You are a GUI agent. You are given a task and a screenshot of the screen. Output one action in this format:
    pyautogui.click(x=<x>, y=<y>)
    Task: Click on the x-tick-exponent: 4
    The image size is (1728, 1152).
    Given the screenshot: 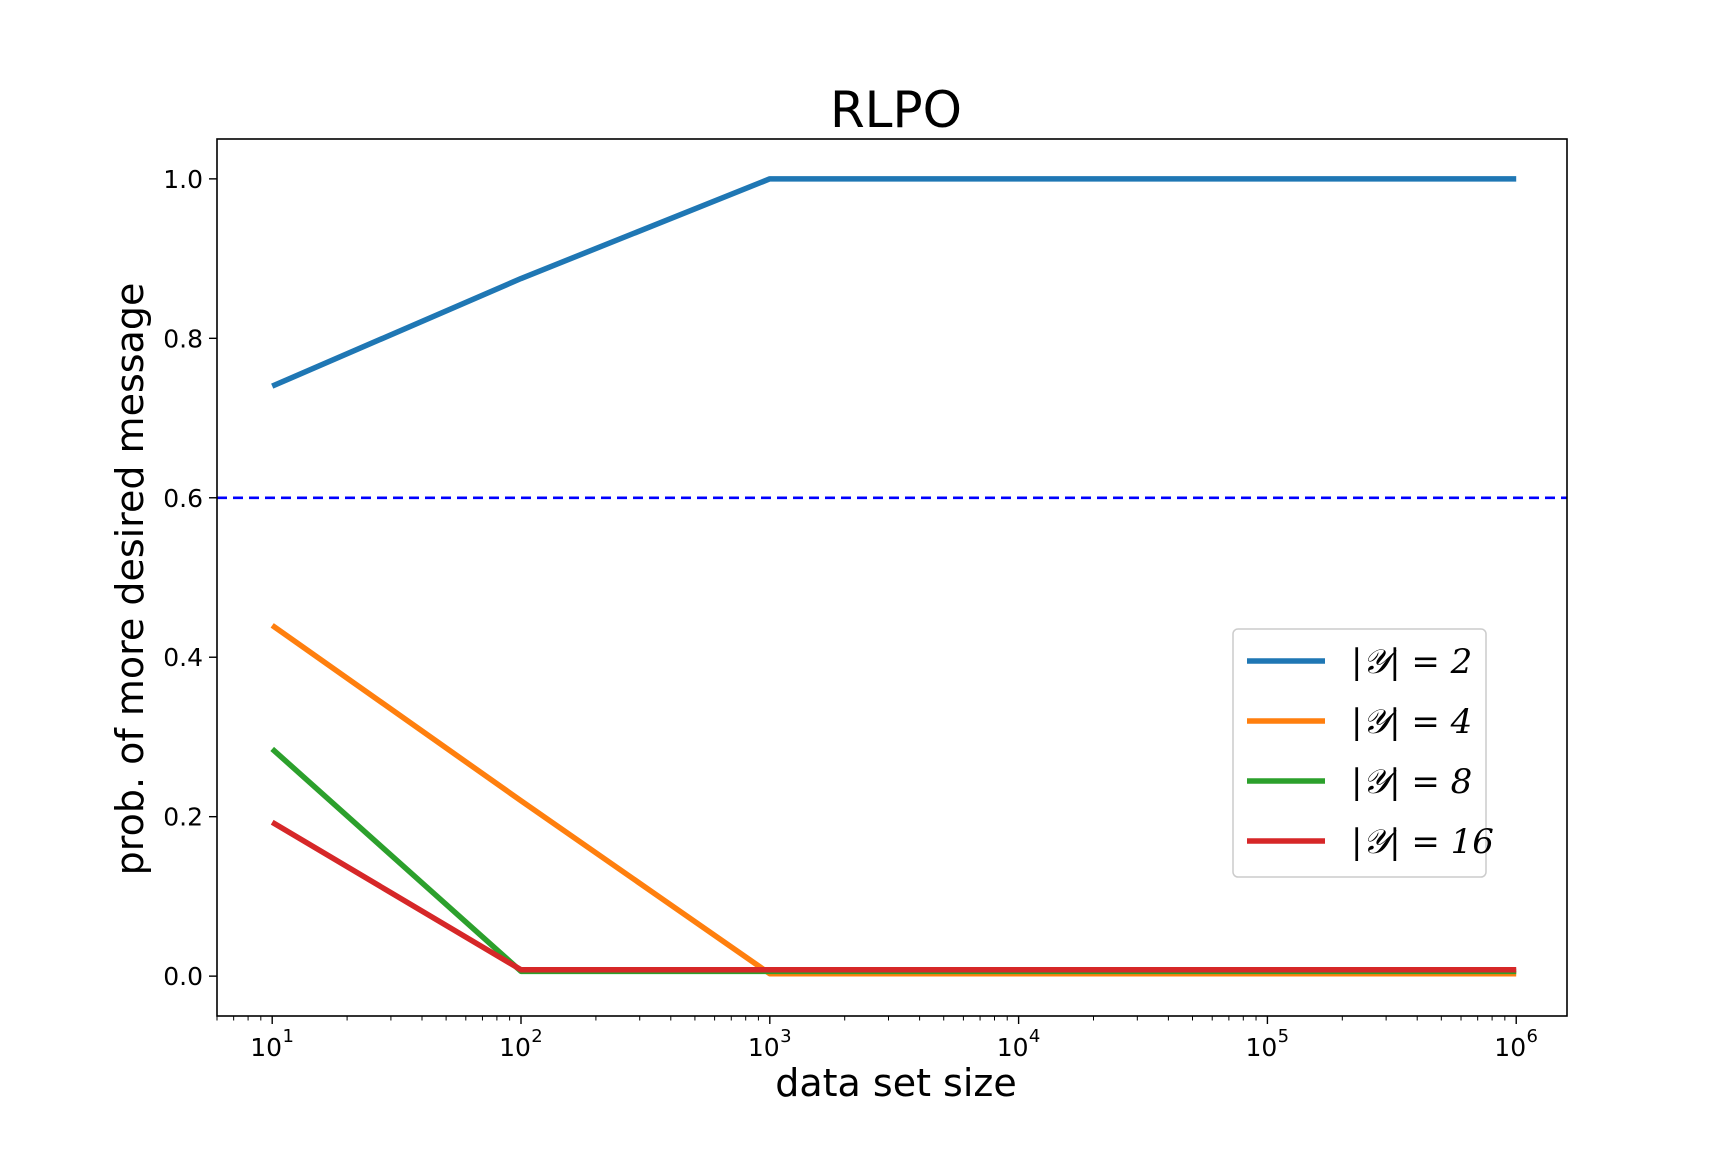 What is the action you would take?
    pyautogui.click(x=1034, y=1036)
    